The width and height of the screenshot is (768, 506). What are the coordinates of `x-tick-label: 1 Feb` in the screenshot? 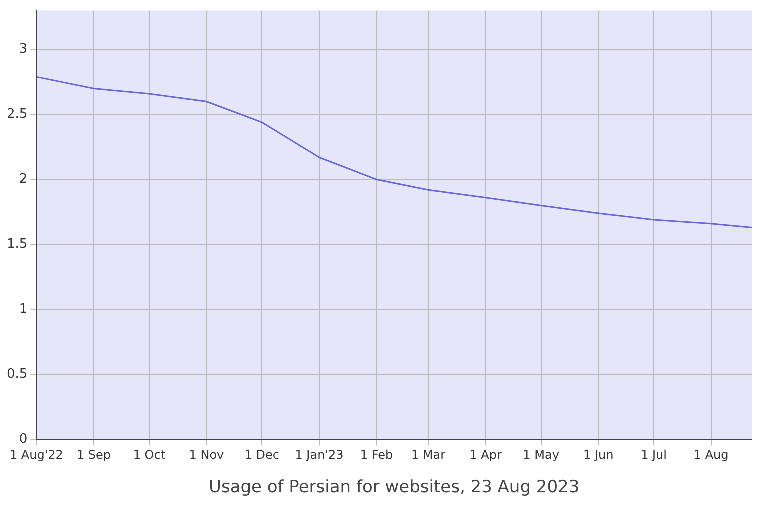 It's located at (377, 455).